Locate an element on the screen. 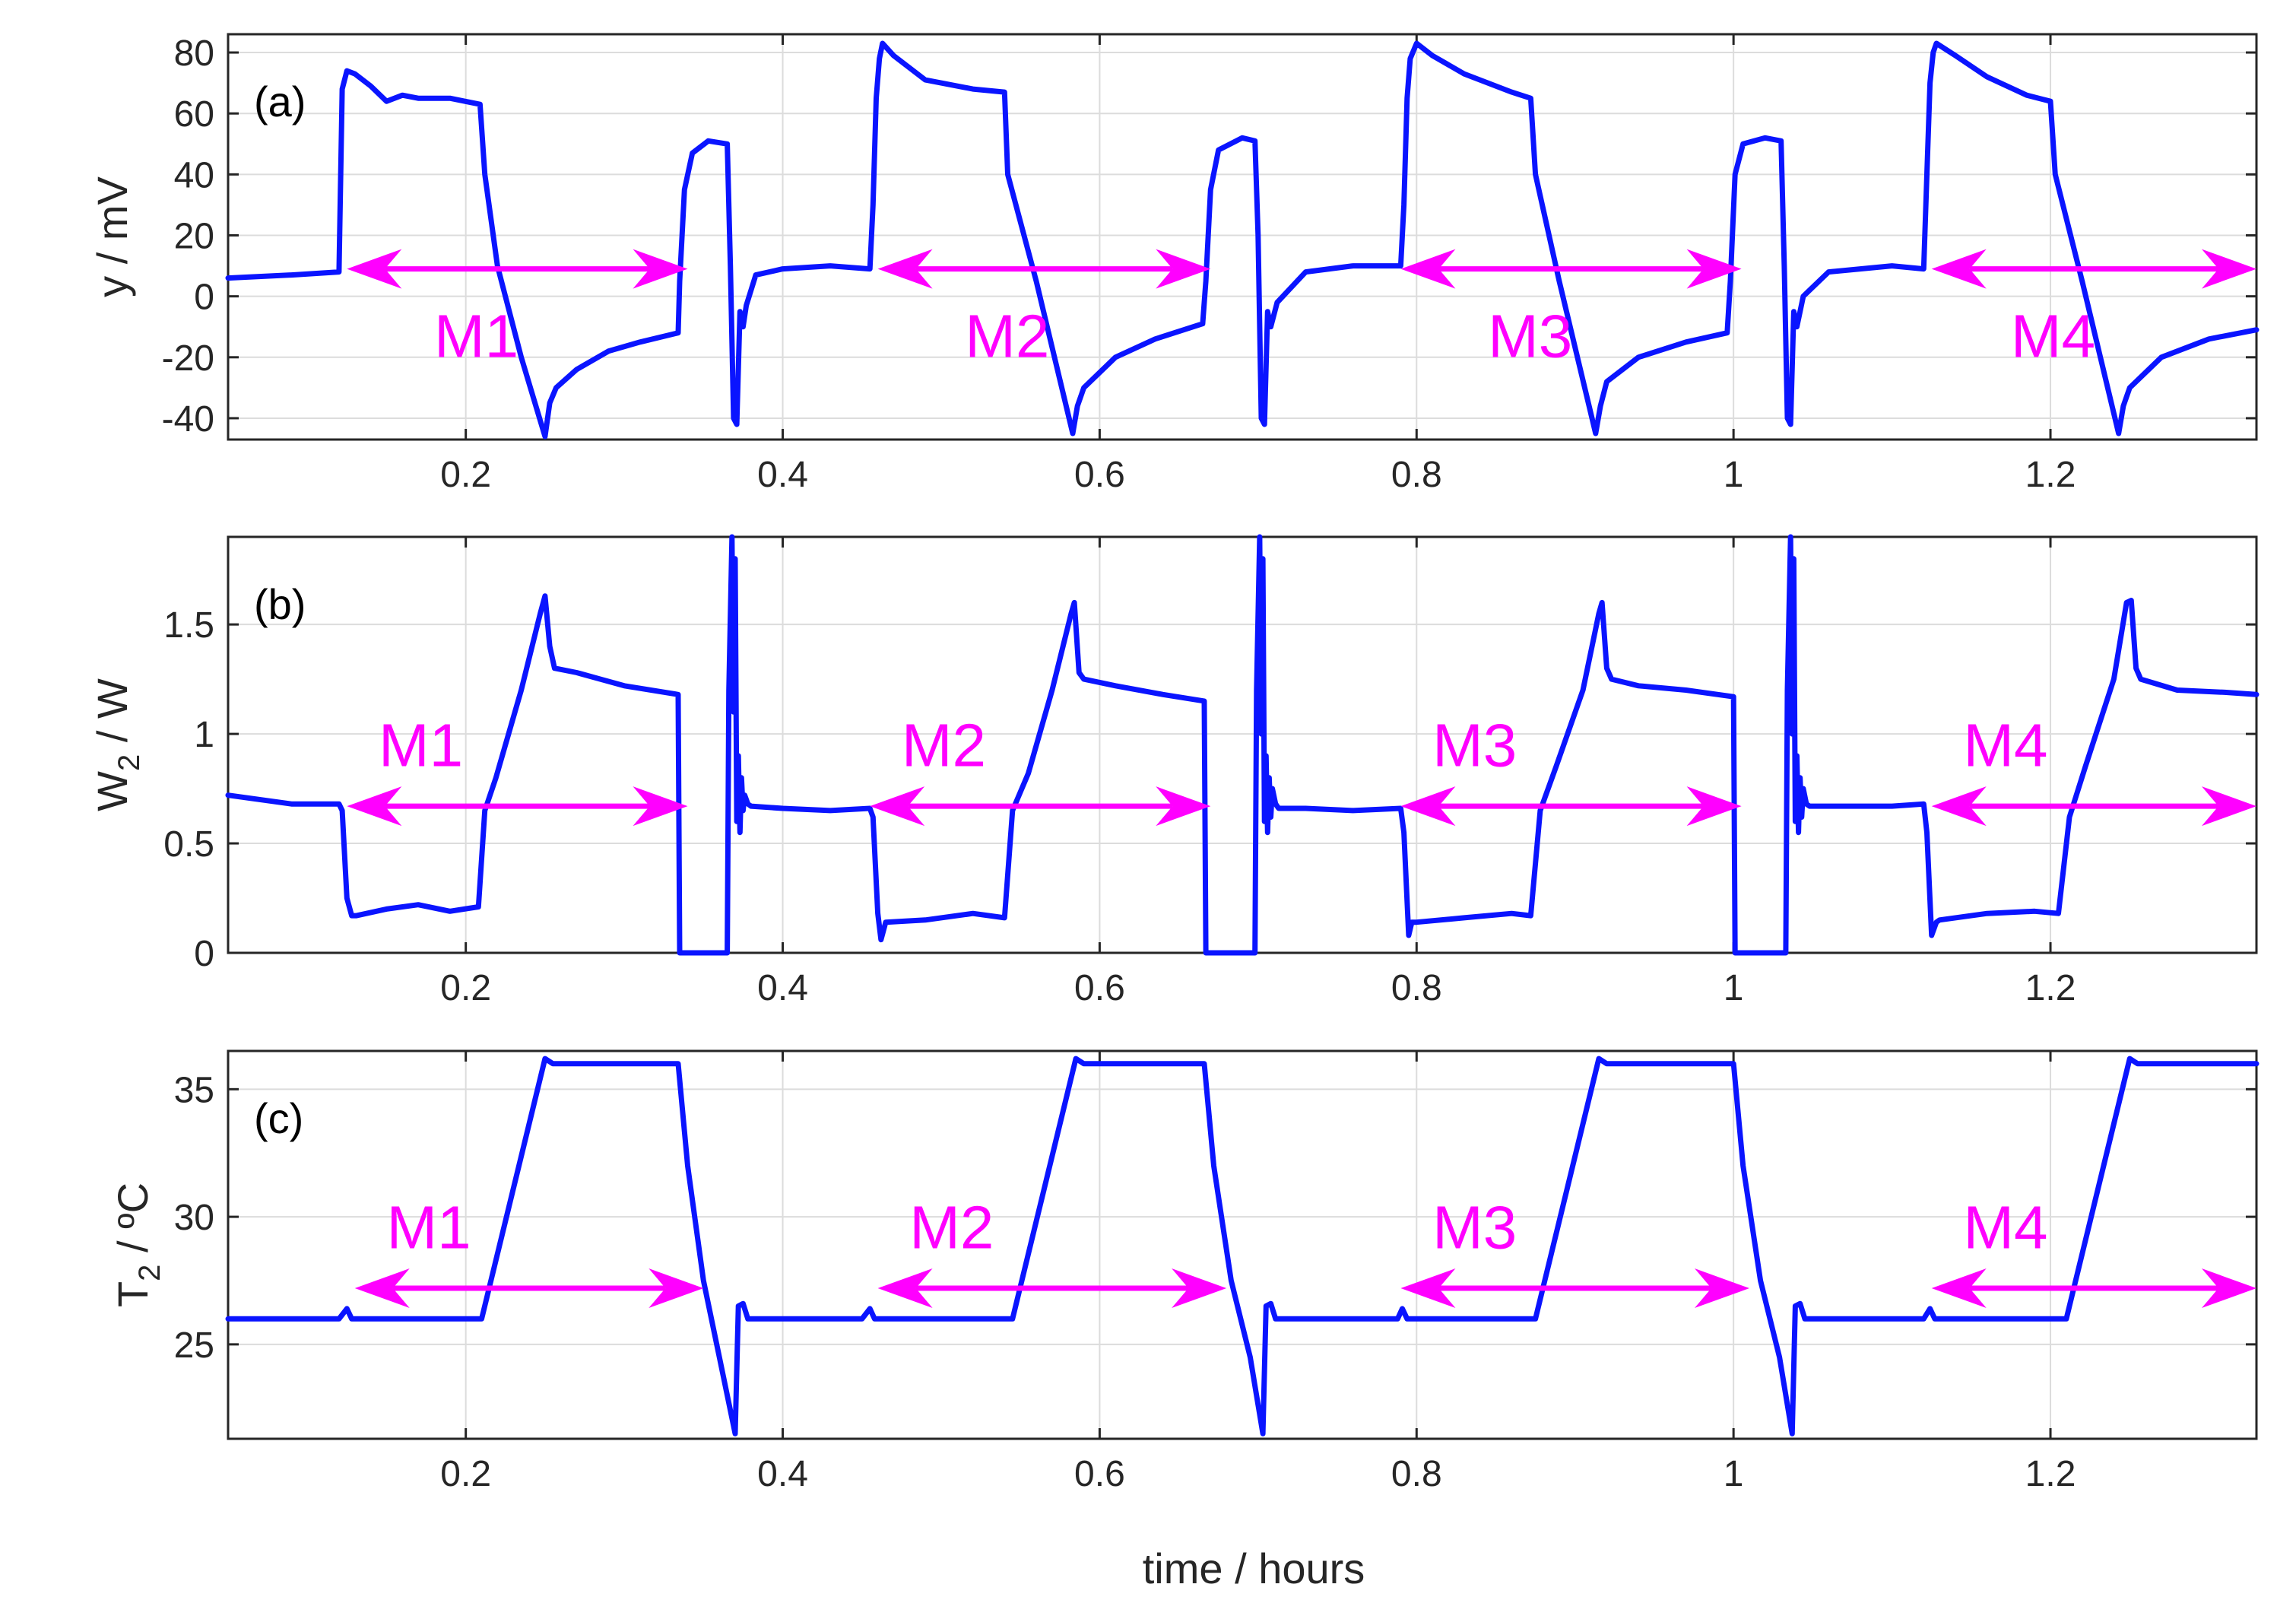 The height and width of the screenshot is (1600, 2296). panel-tag: (b) is located at coordinates (280, 604).